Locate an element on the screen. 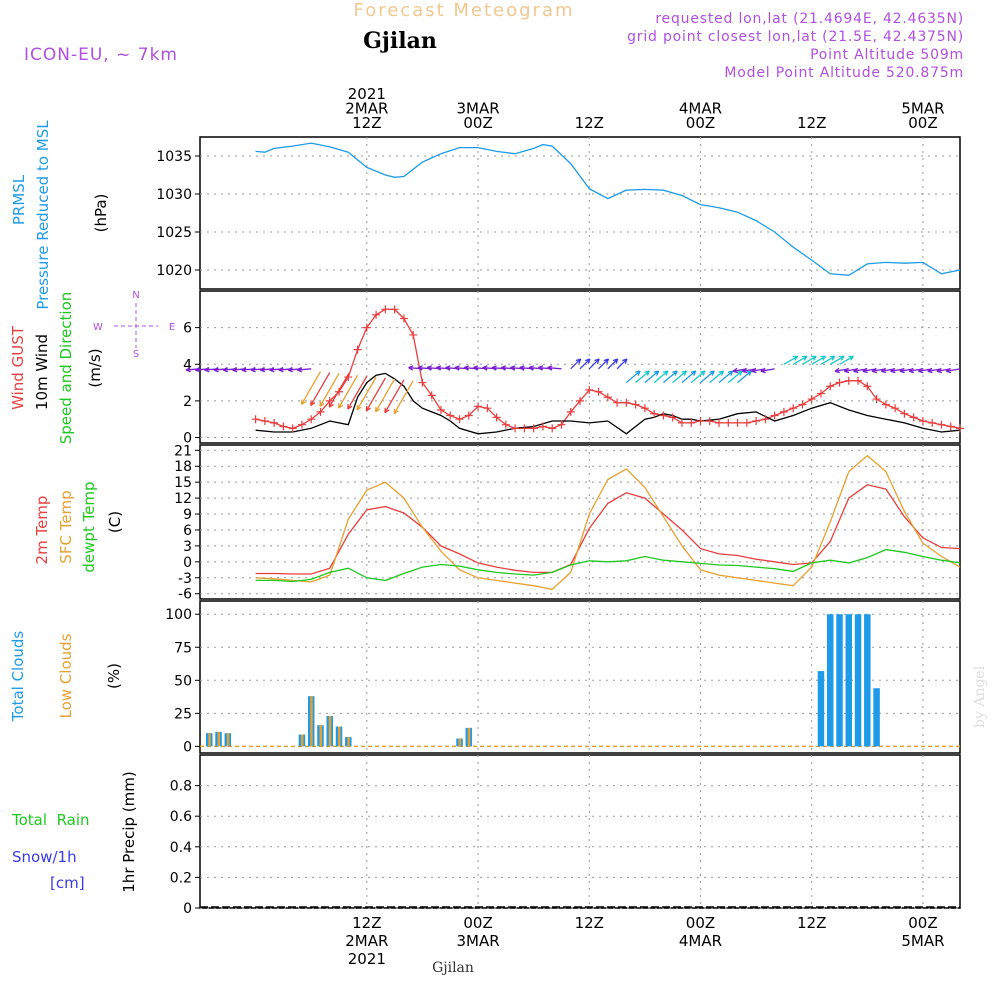 The image size is (1000, 1000). y-tick-label: 1030 is located at coordinates (174, 195).